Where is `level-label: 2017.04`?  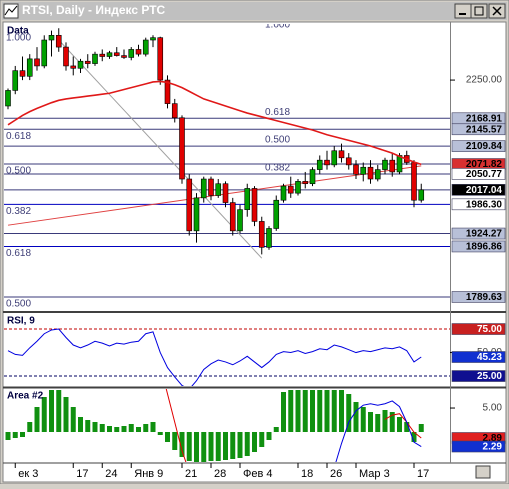
level-label: 2017.04 is located at coordinates (484, 190).